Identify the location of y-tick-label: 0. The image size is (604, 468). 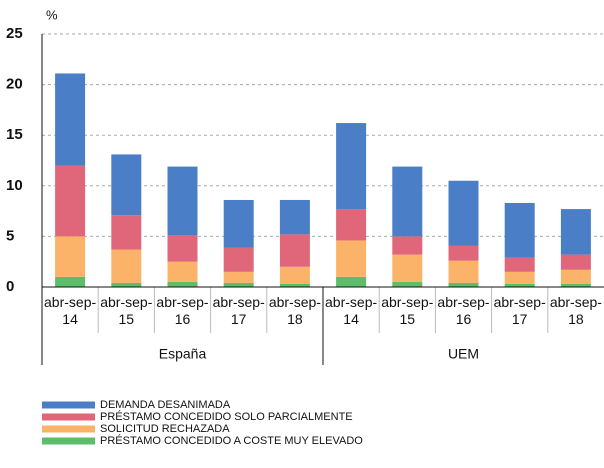
(10, 286).